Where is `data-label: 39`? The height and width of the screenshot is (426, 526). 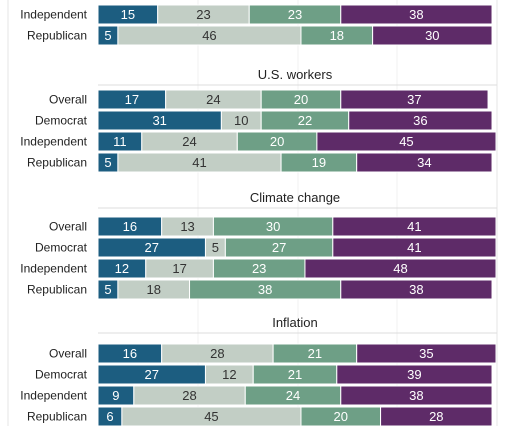 data-label: 39 is located at coordinates (414, 374).